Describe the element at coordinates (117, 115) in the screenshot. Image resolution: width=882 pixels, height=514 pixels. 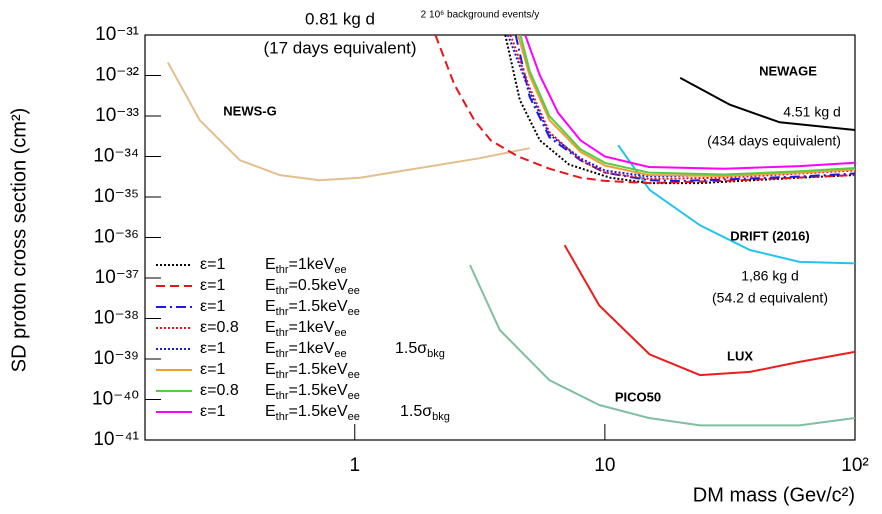
I see `y-tick-label: 10⁻³³` at that location.